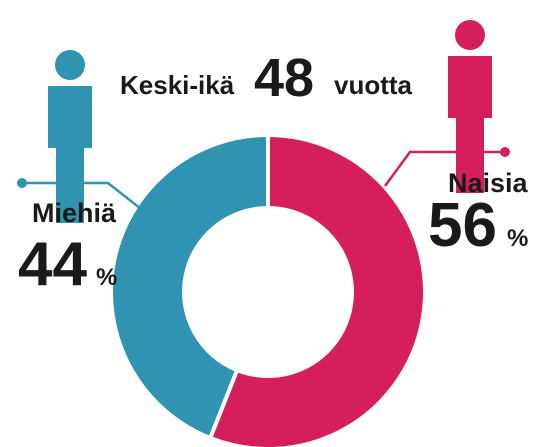 The height and width of the screenshot is (447, 534). Describe the element at coordinates (52, 264) in the screenshot. I see `value-label: 44` at that location.